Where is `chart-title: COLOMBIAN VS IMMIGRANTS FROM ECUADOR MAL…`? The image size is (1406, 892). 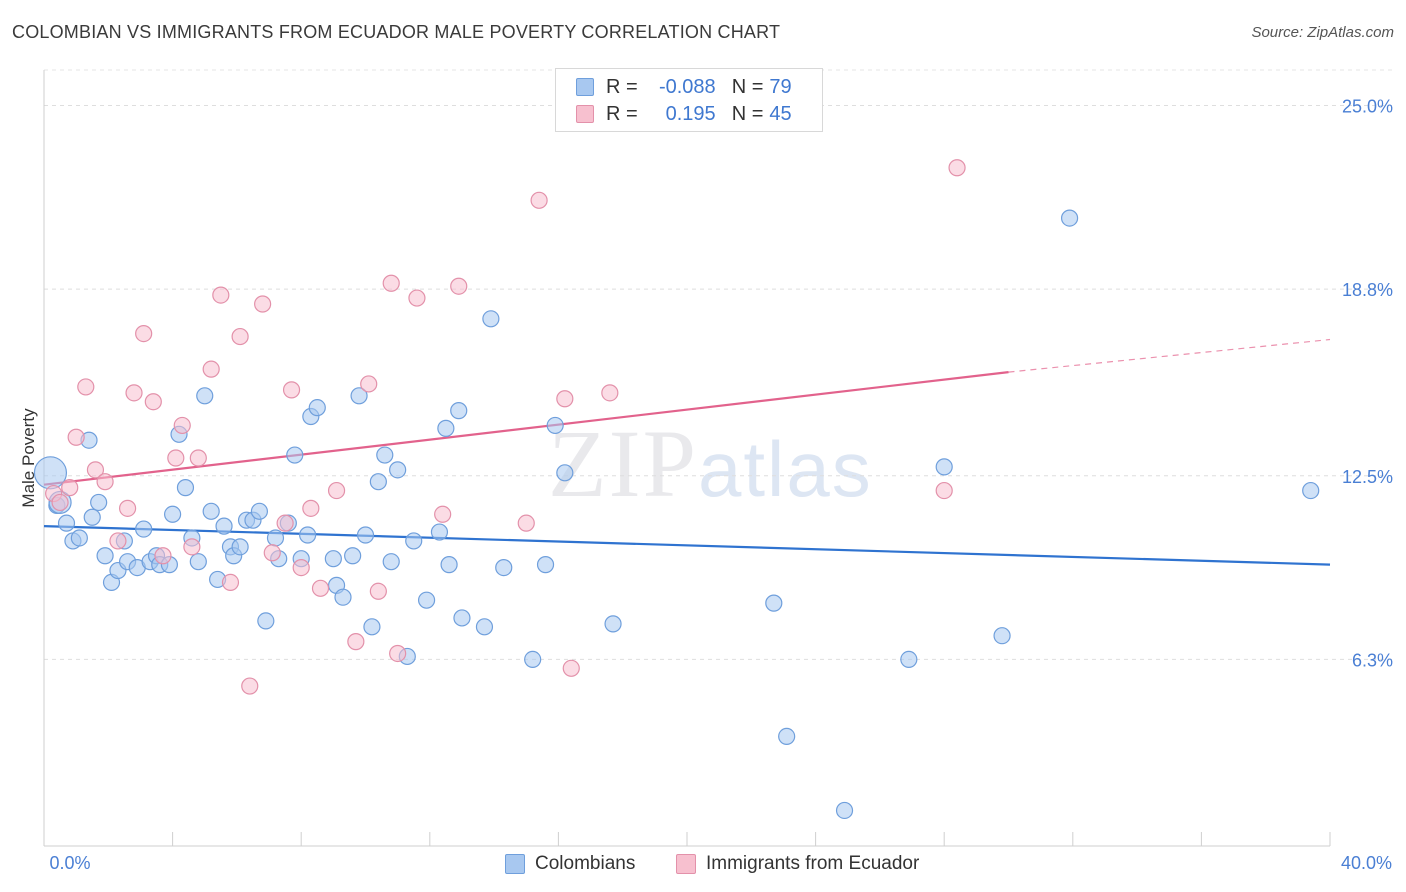
chart-title: COLOMBIAN VS IMMIGRANTS FROM ECUADOR MAL… is located at coordinates (396, 32).